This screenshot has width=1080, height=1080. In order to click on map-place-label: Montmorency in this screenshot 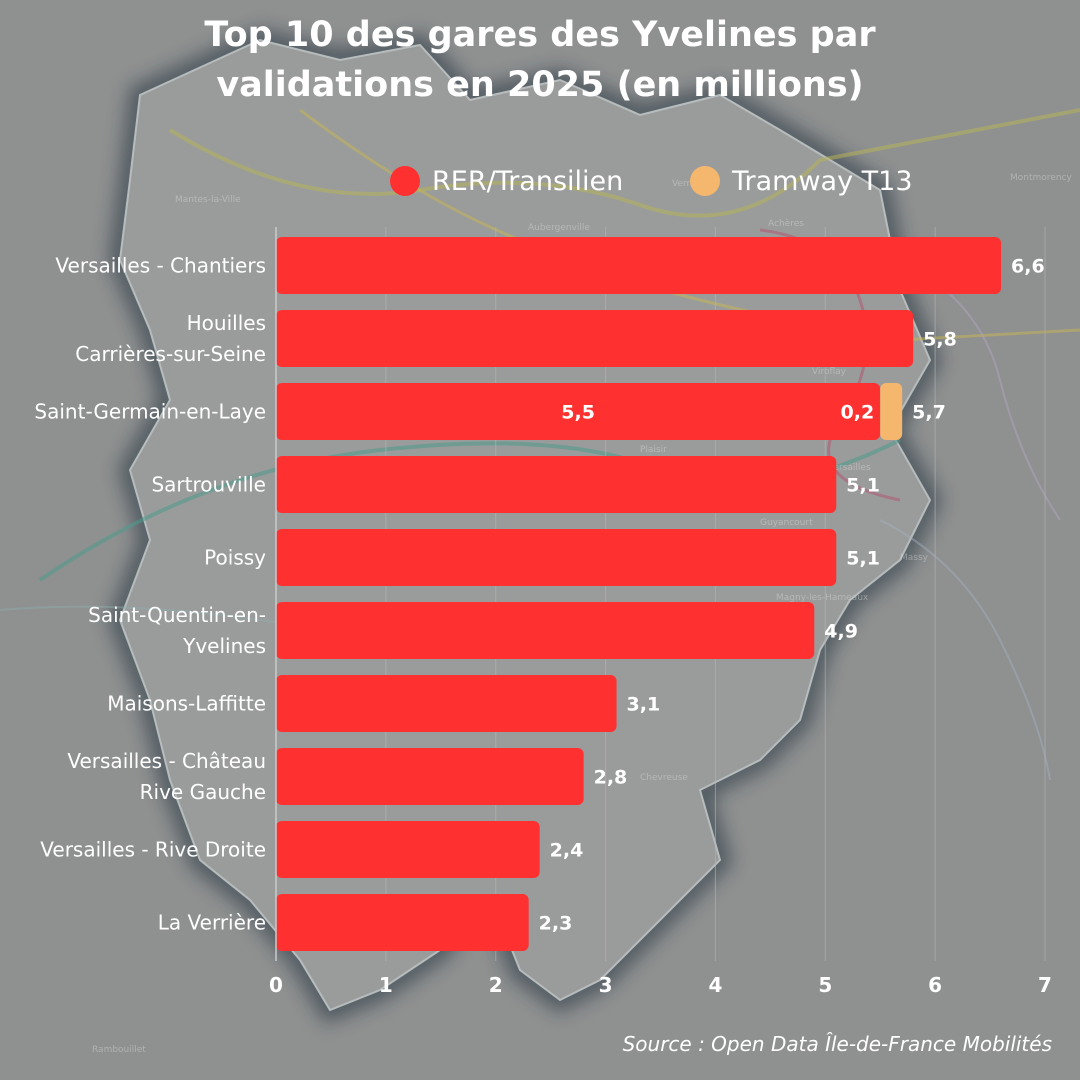, I will do `click(1041, 178)`.